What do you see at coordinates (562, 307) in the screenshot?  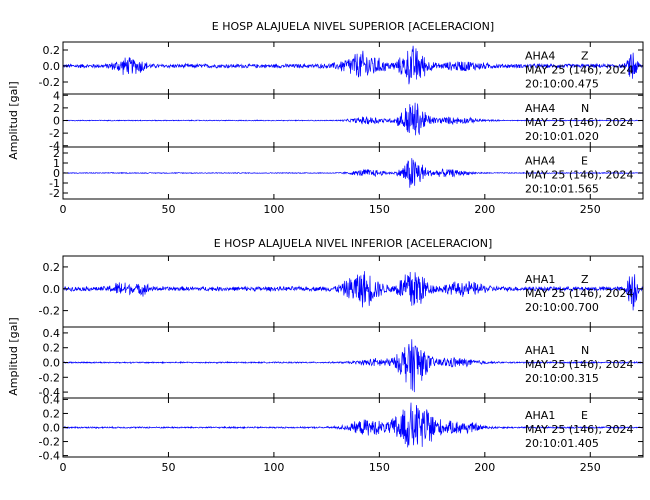 I see `trace-time: 20:10:00.700` at bounding box center [562, 307].